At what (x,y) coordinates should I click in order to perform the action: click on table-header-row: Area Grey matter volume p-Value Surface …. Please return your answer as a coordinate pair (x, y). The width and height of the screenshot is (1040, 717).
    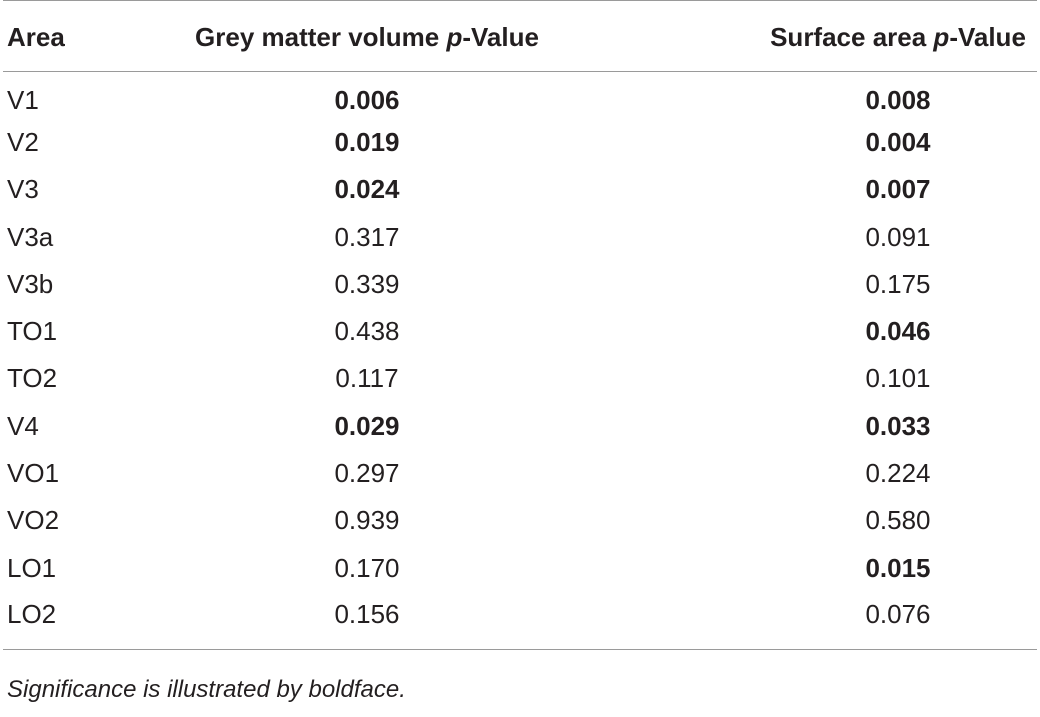
    Looking at the image, I should click on (520, 36).